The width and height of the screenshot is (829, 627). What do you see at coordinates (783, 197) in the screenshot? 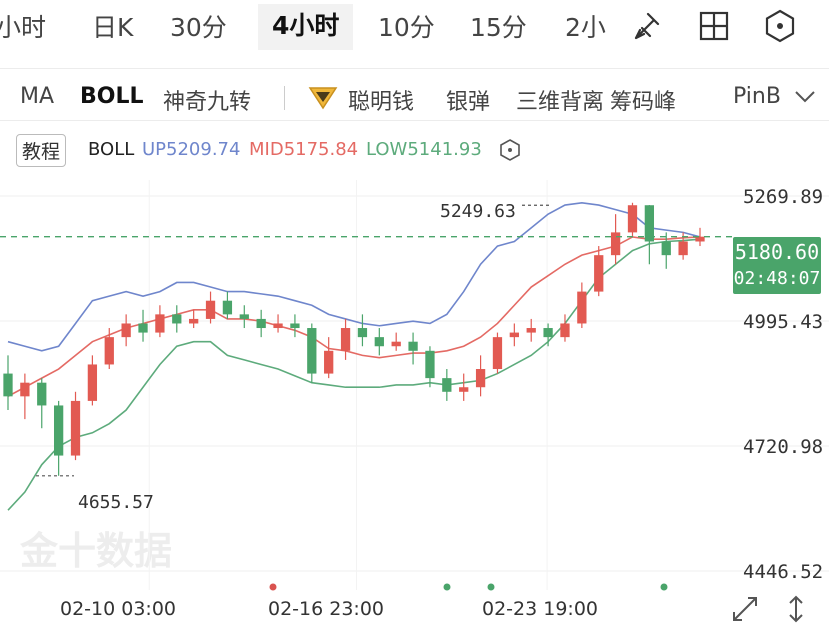
I see `y-tick-label: 5269.89` at bounding box center [783, 197].